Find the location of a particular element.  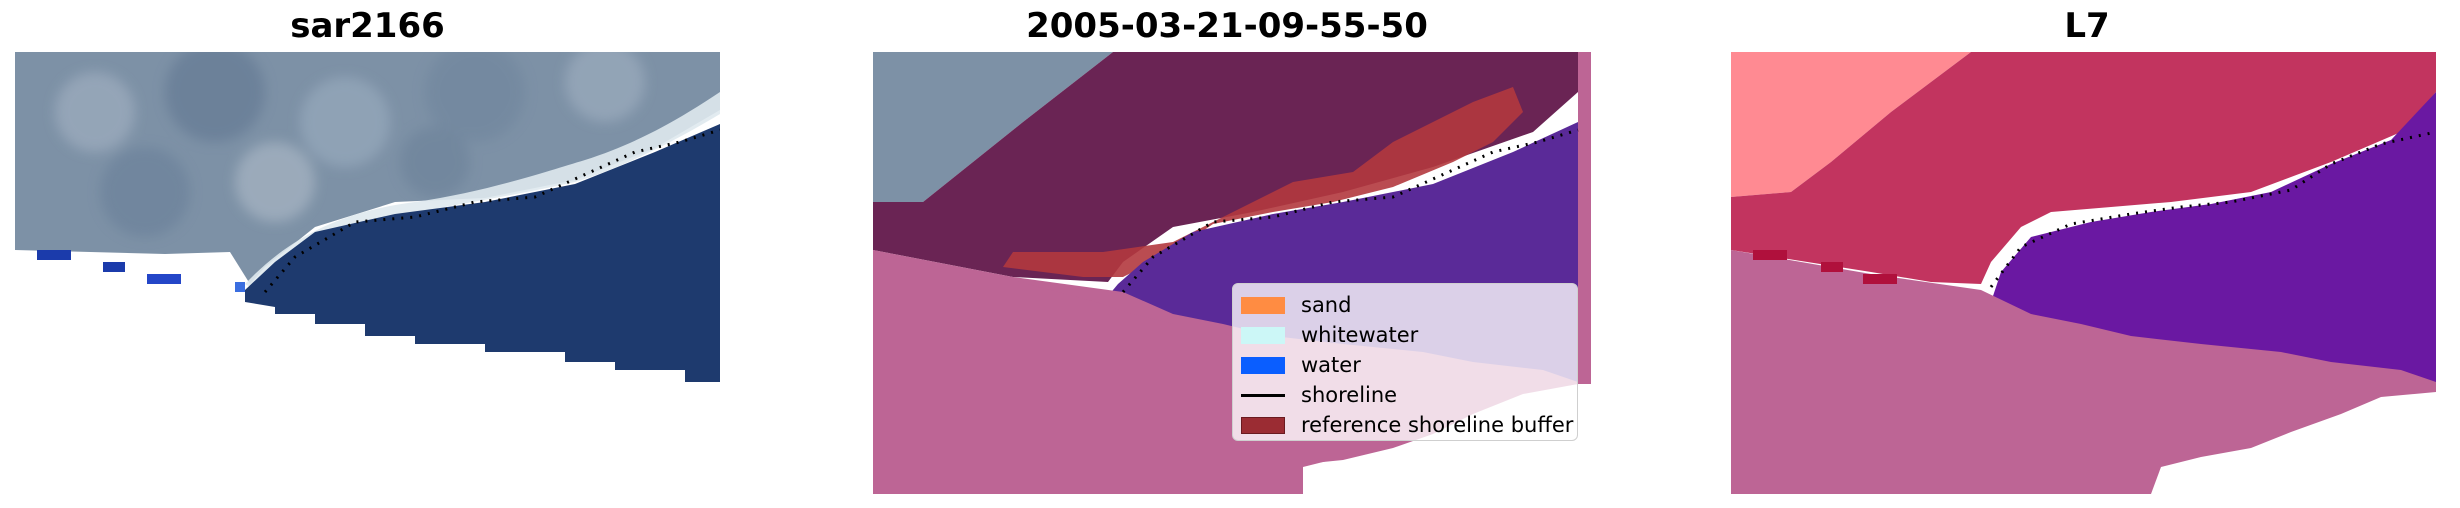

sand-overlay is located at coordinates (1225, 167).